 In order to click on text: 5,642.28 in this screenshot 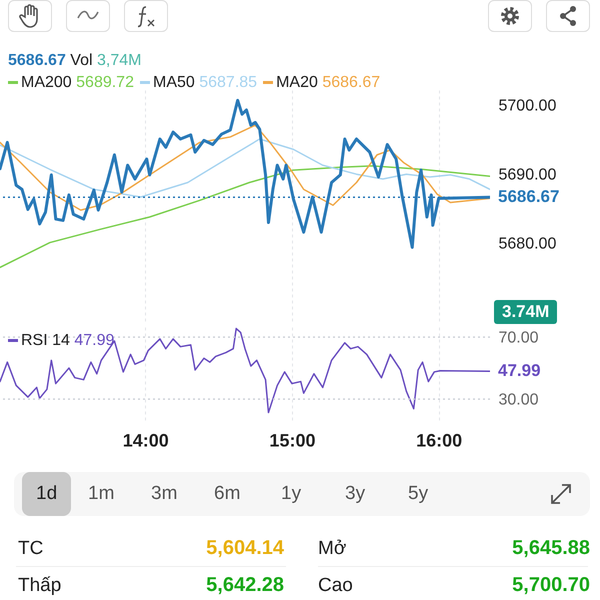, I will do `click(245, 585)`.